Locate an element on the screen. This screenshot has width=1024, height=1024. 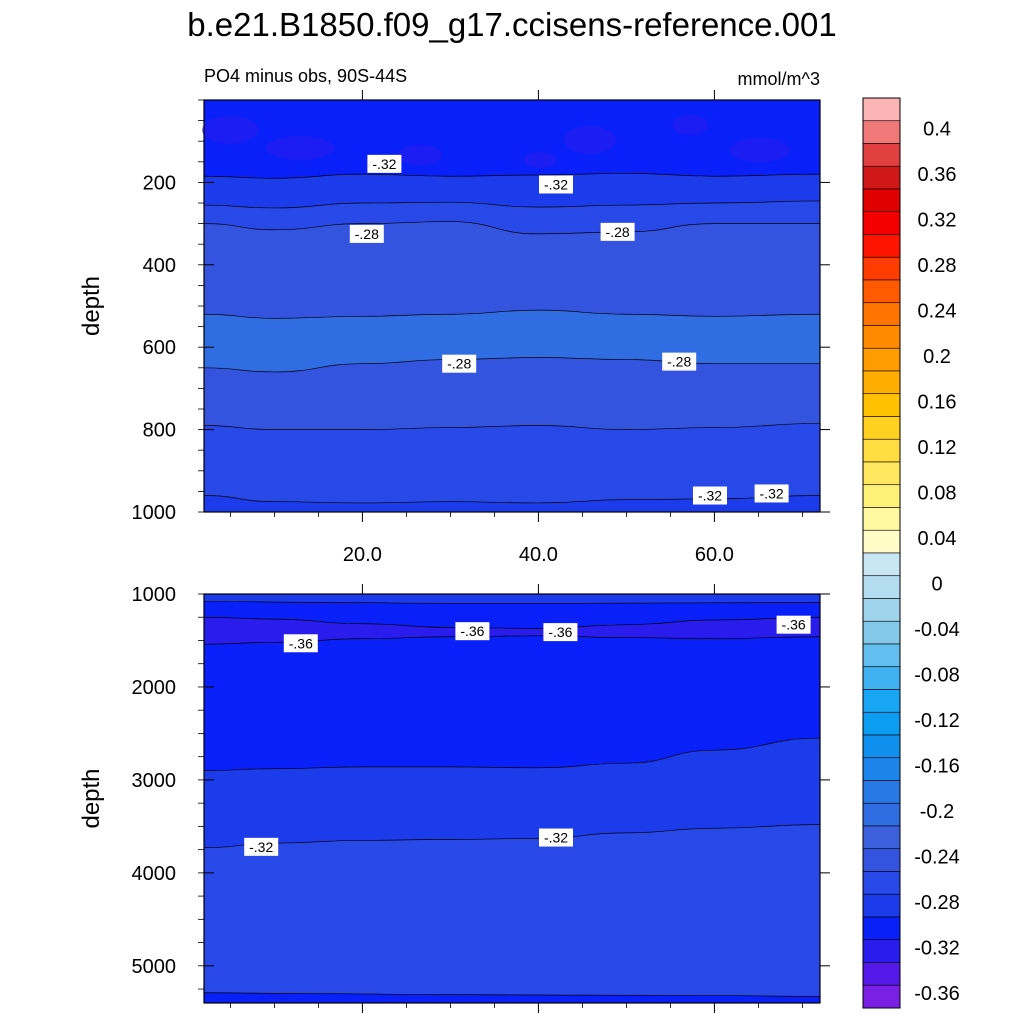
colorbar-label: -0.12 is located at coordinates (937, 721).